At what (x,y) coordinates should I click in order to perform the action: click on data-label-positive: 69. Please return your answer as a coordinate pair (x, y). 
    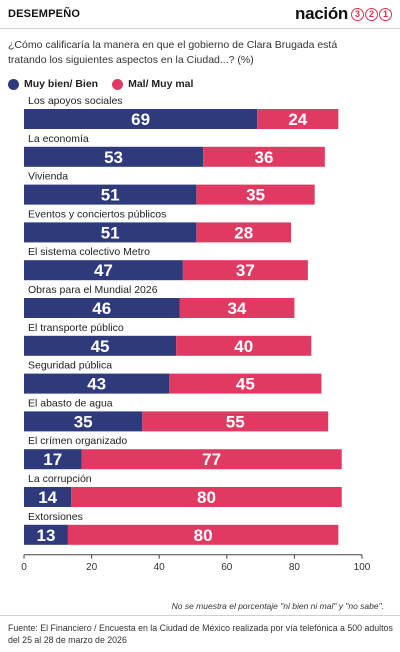
    Looking at the image, I should click on (140, 119).